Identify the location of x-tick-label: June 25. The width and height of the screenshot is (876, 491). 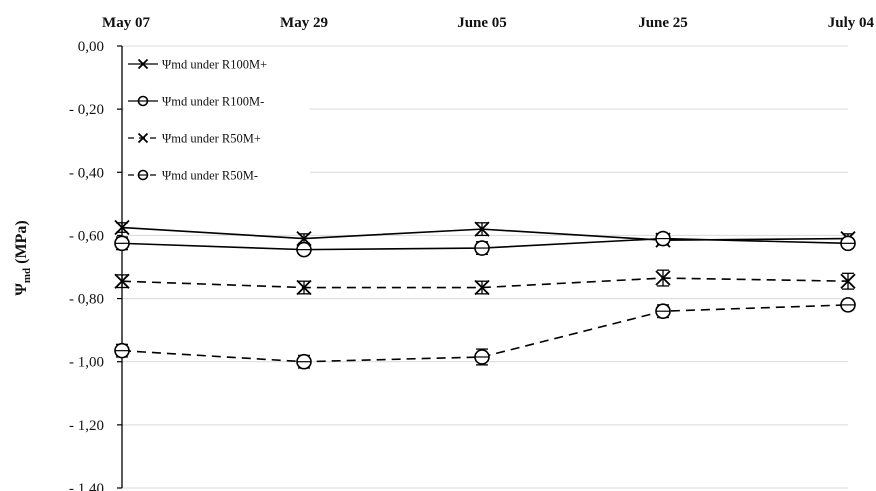
(663, 23).